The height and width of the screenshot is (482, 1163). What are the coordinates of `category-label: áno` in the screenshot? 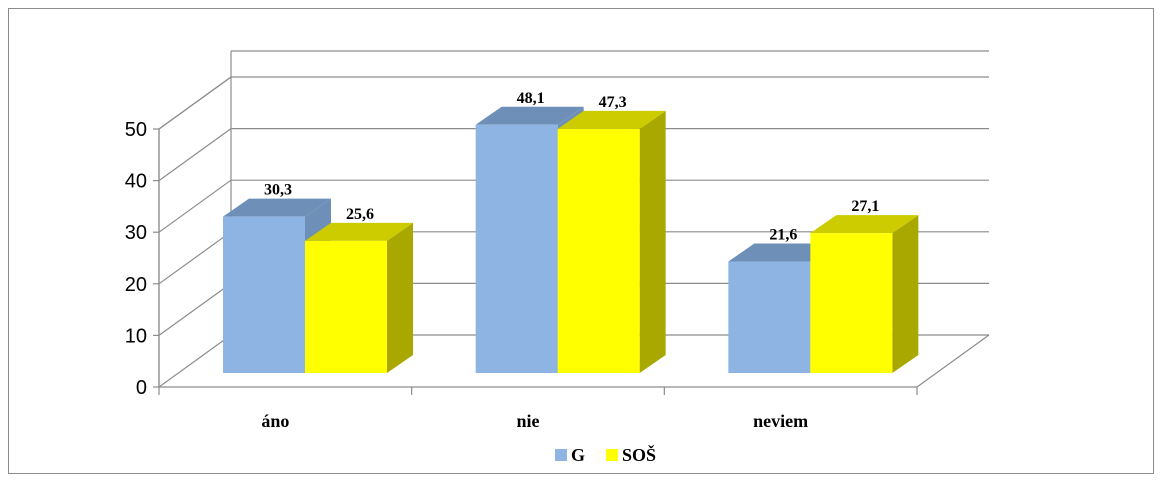 It's located at (275, 421).